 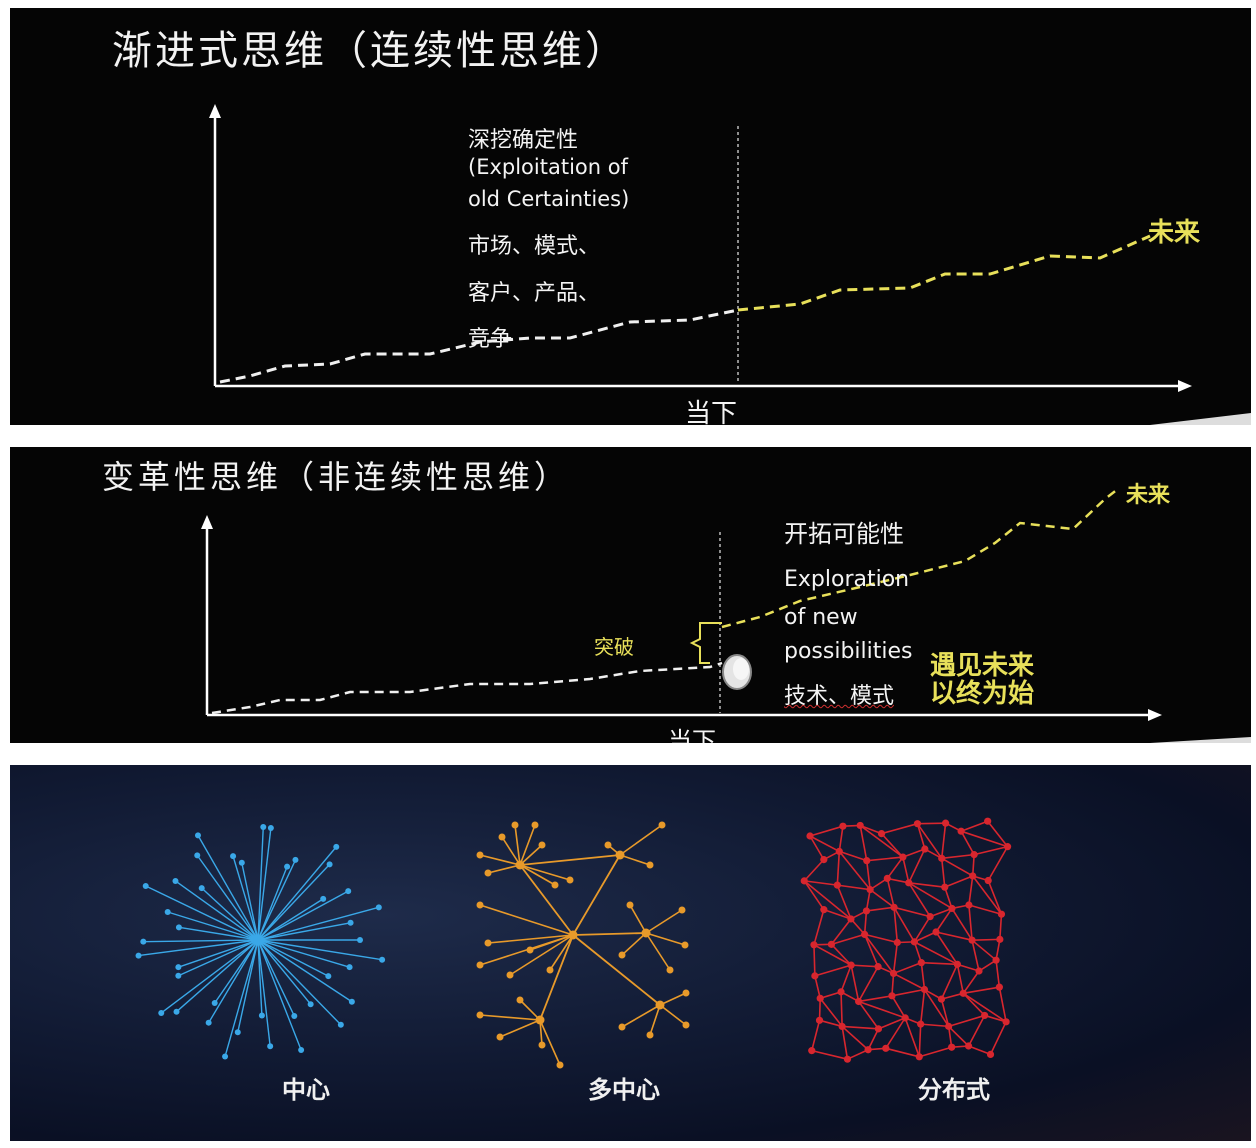 What do you see at coordinates (1200, 419) in the screenshot?
I see `panel-corner-mark` at bounding box center [1200, 419].